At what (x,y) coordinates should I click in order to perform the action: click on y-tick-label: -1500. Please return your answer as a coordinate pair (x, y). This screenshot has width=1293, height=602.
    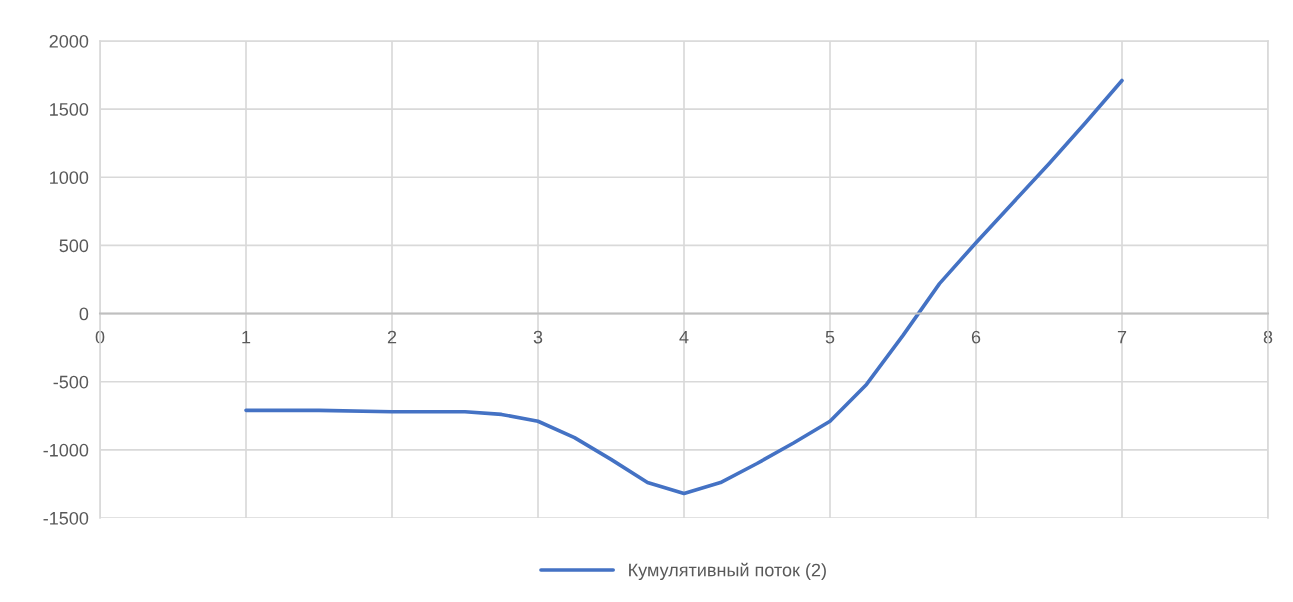
    Looking at the image, I should click on (66, 518).